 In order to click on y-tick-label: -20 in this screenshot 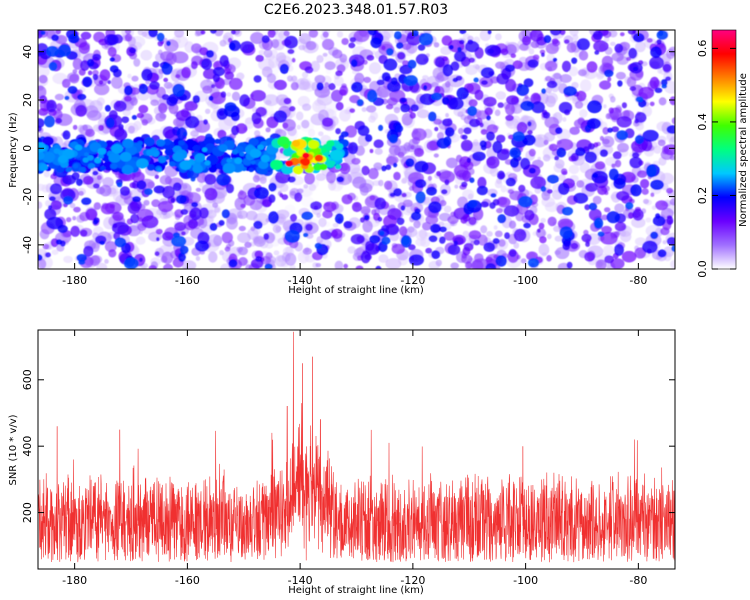, I will do `click(27, 197)`.